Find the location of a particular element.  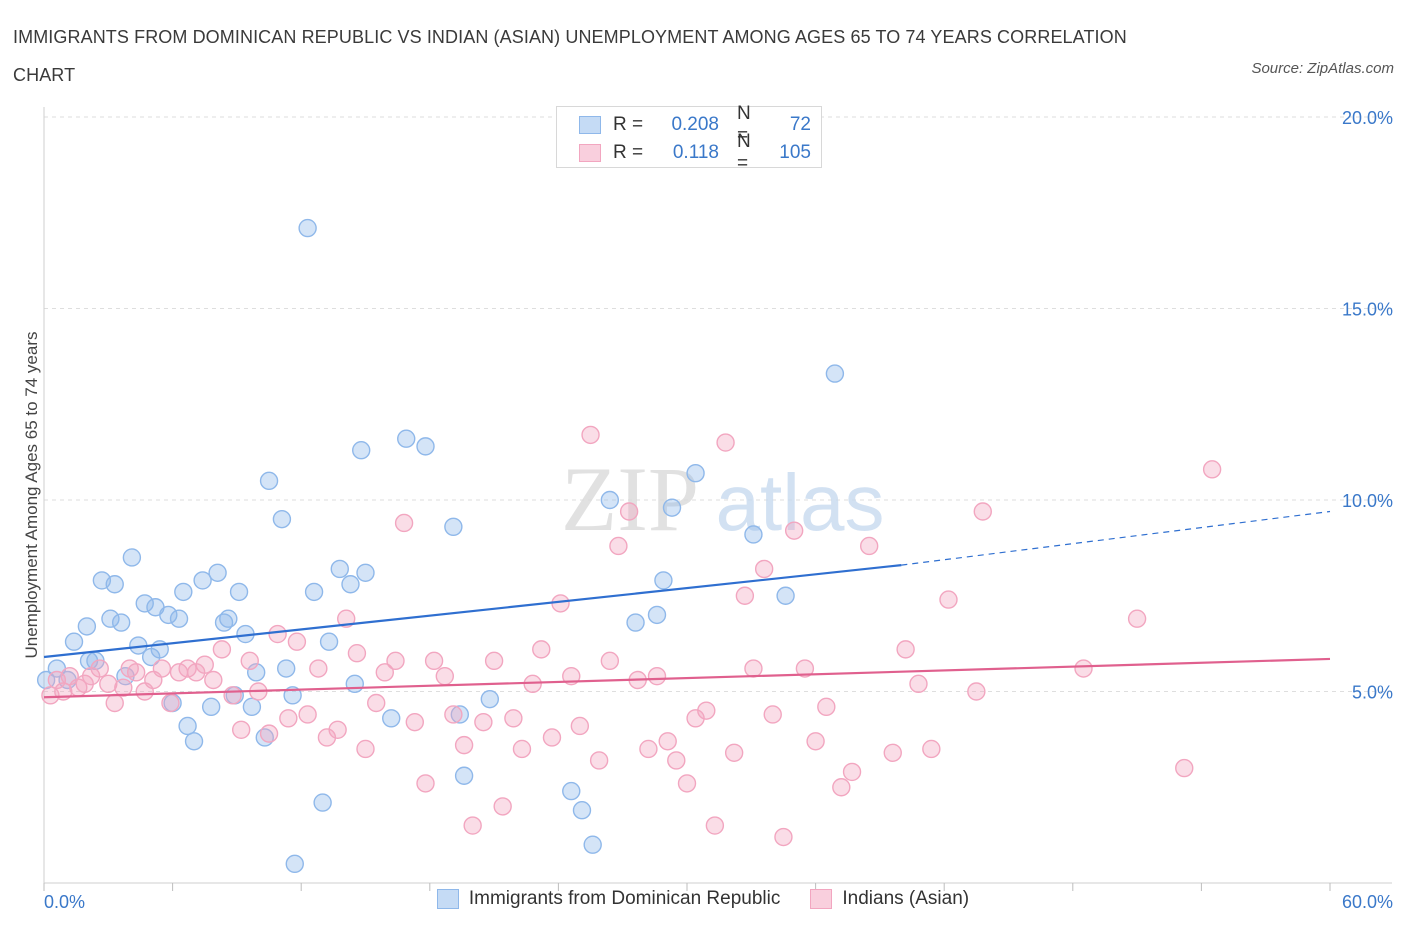

legend-r-value: 0.118 is located at coordinates (695, 152).